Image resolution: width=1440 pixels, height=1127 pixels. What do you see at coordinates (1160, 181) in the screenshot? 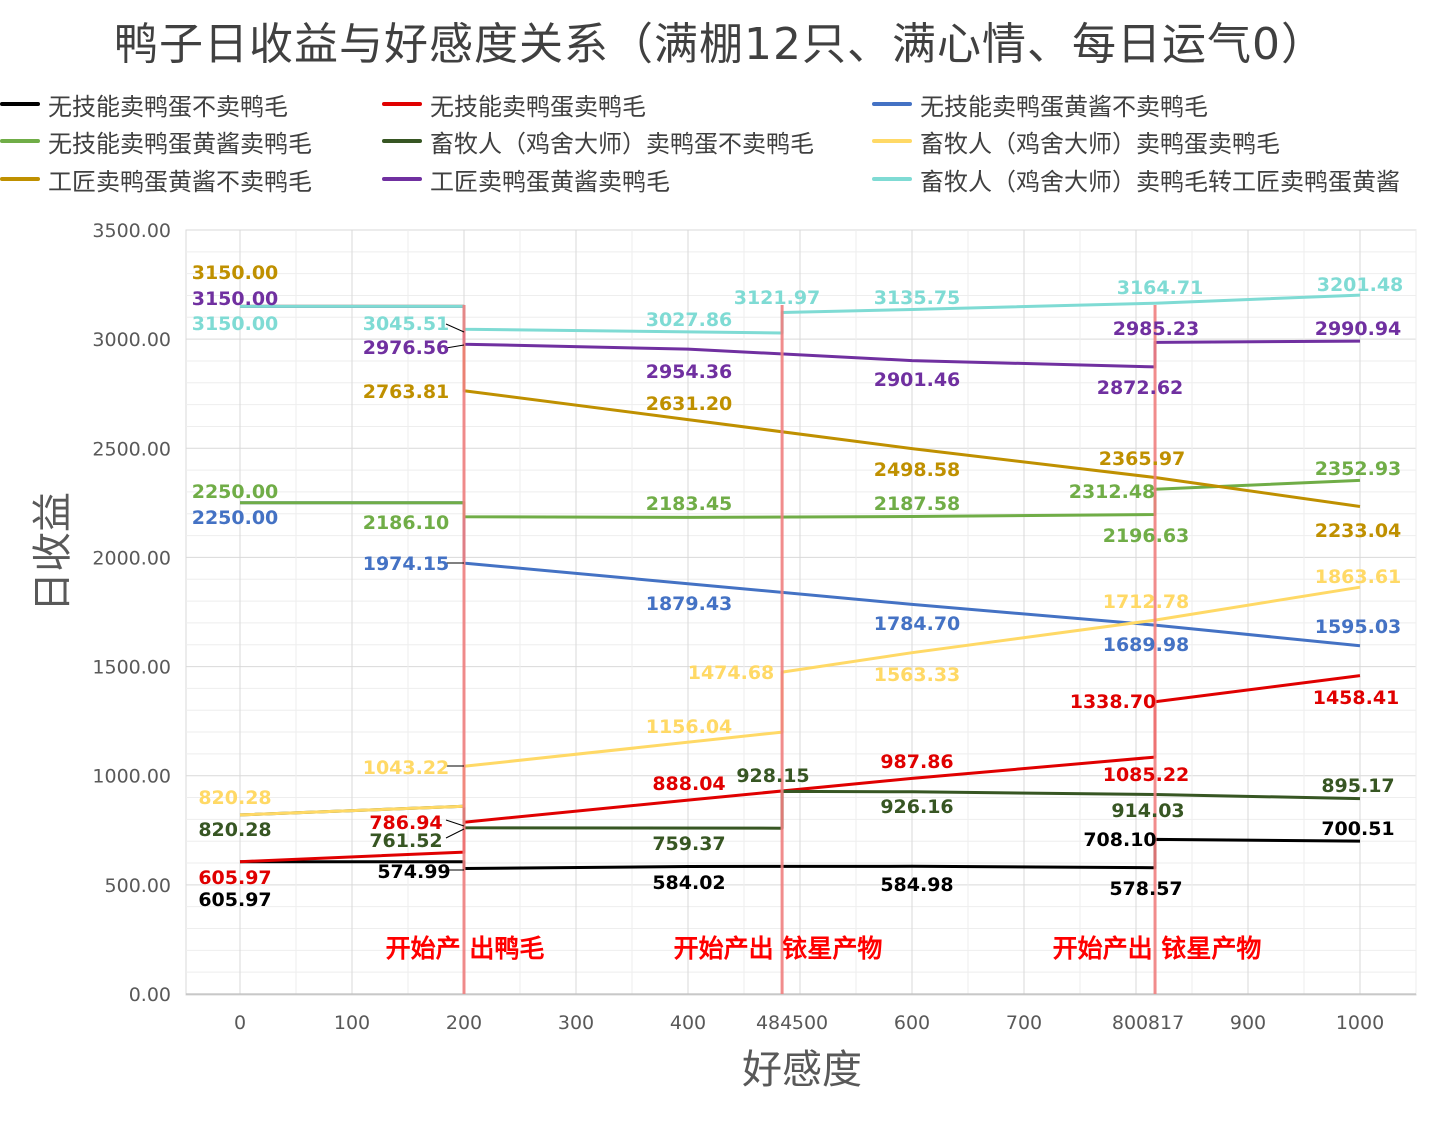
I see `legend-label: 畜牧人（鸡舍大师）卖鸭毛转工匠卖鸭蛋黄酱` at bounding box center [1160, 181].